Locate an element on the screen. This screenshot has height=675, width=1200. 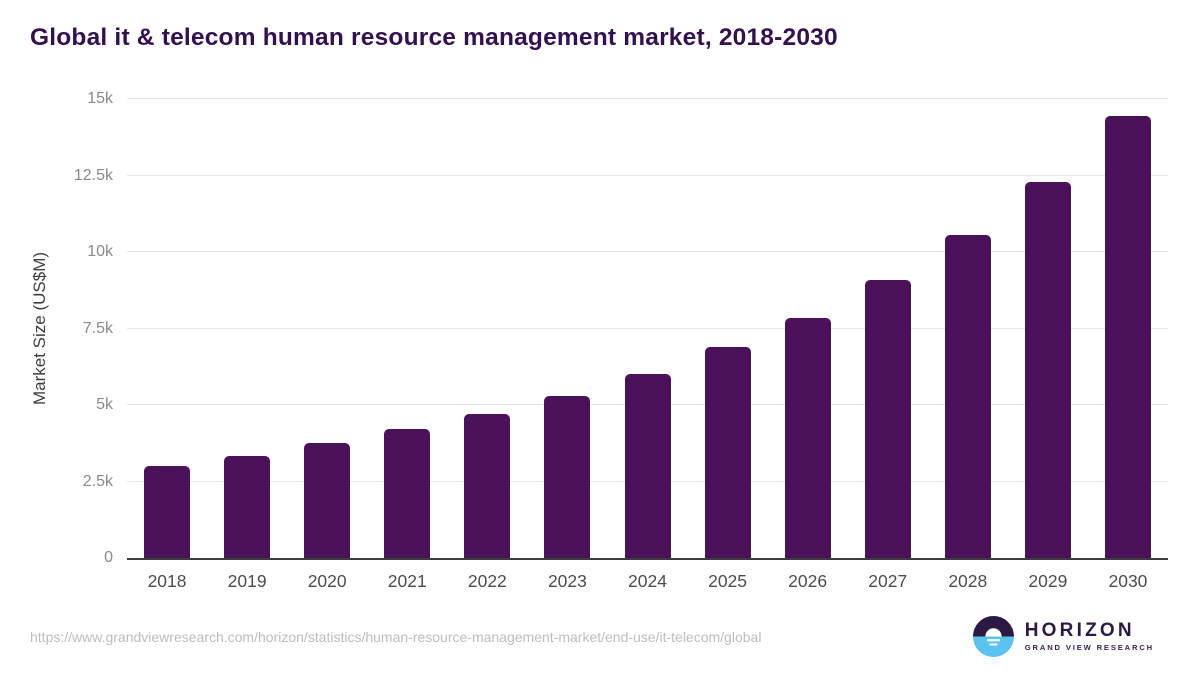
bar-2026 is located at coordinates (807, 437).